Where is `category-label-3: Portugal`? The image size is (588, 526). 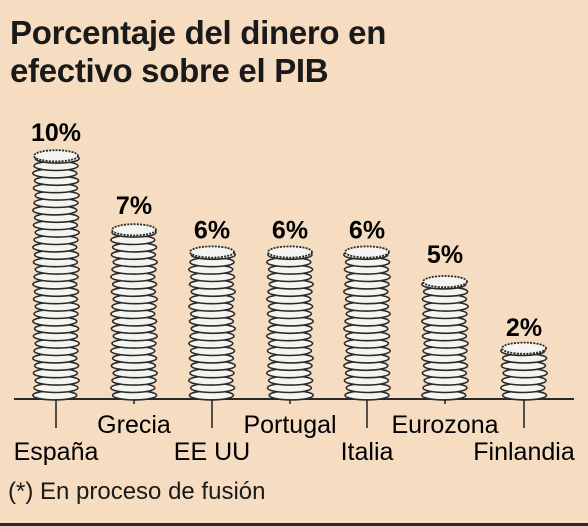 category-label-3: Portugal is located at coordinates (289, 425).